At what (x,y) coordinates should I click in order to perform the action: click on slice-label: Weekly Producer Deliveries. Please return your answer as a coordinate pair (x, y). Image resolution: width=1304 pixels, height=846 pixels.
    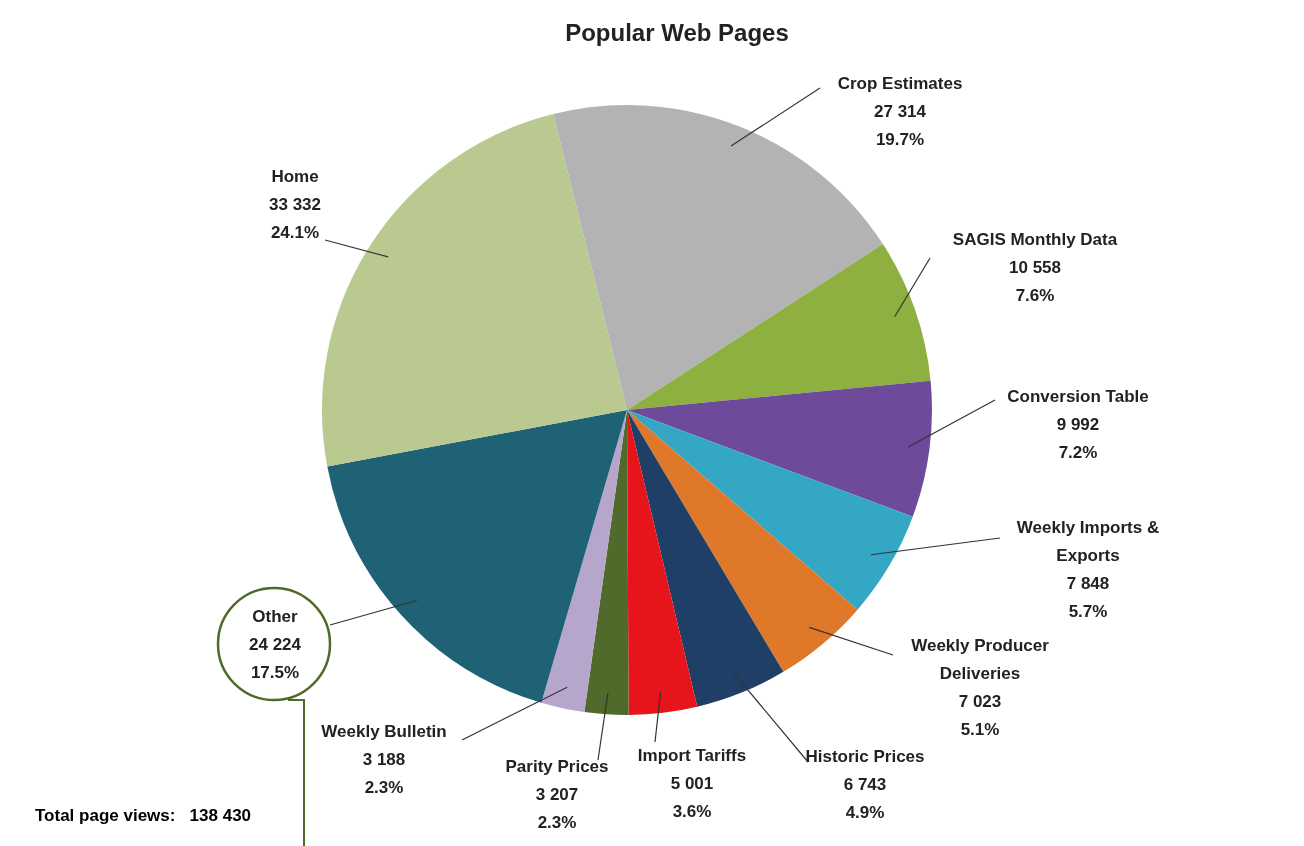
    Looking at the image, I should click on (980, 659).